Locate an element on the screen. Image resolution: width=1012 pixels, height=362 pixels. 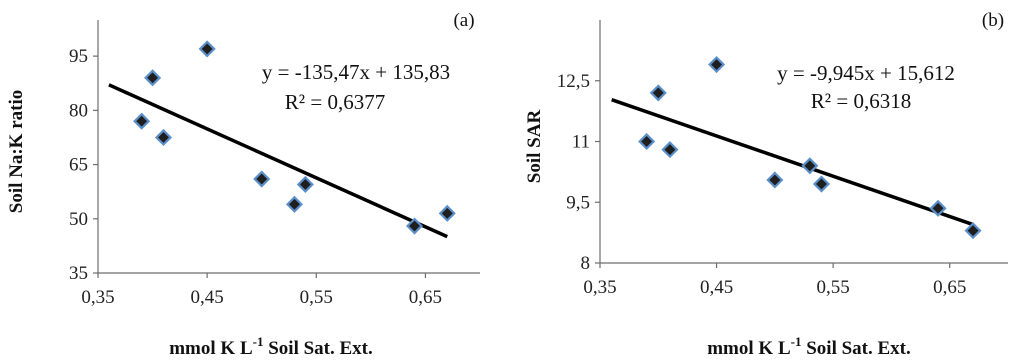
y-axis-title-wrap: Soil Na:K ratio is located at coordinates (16, 152).